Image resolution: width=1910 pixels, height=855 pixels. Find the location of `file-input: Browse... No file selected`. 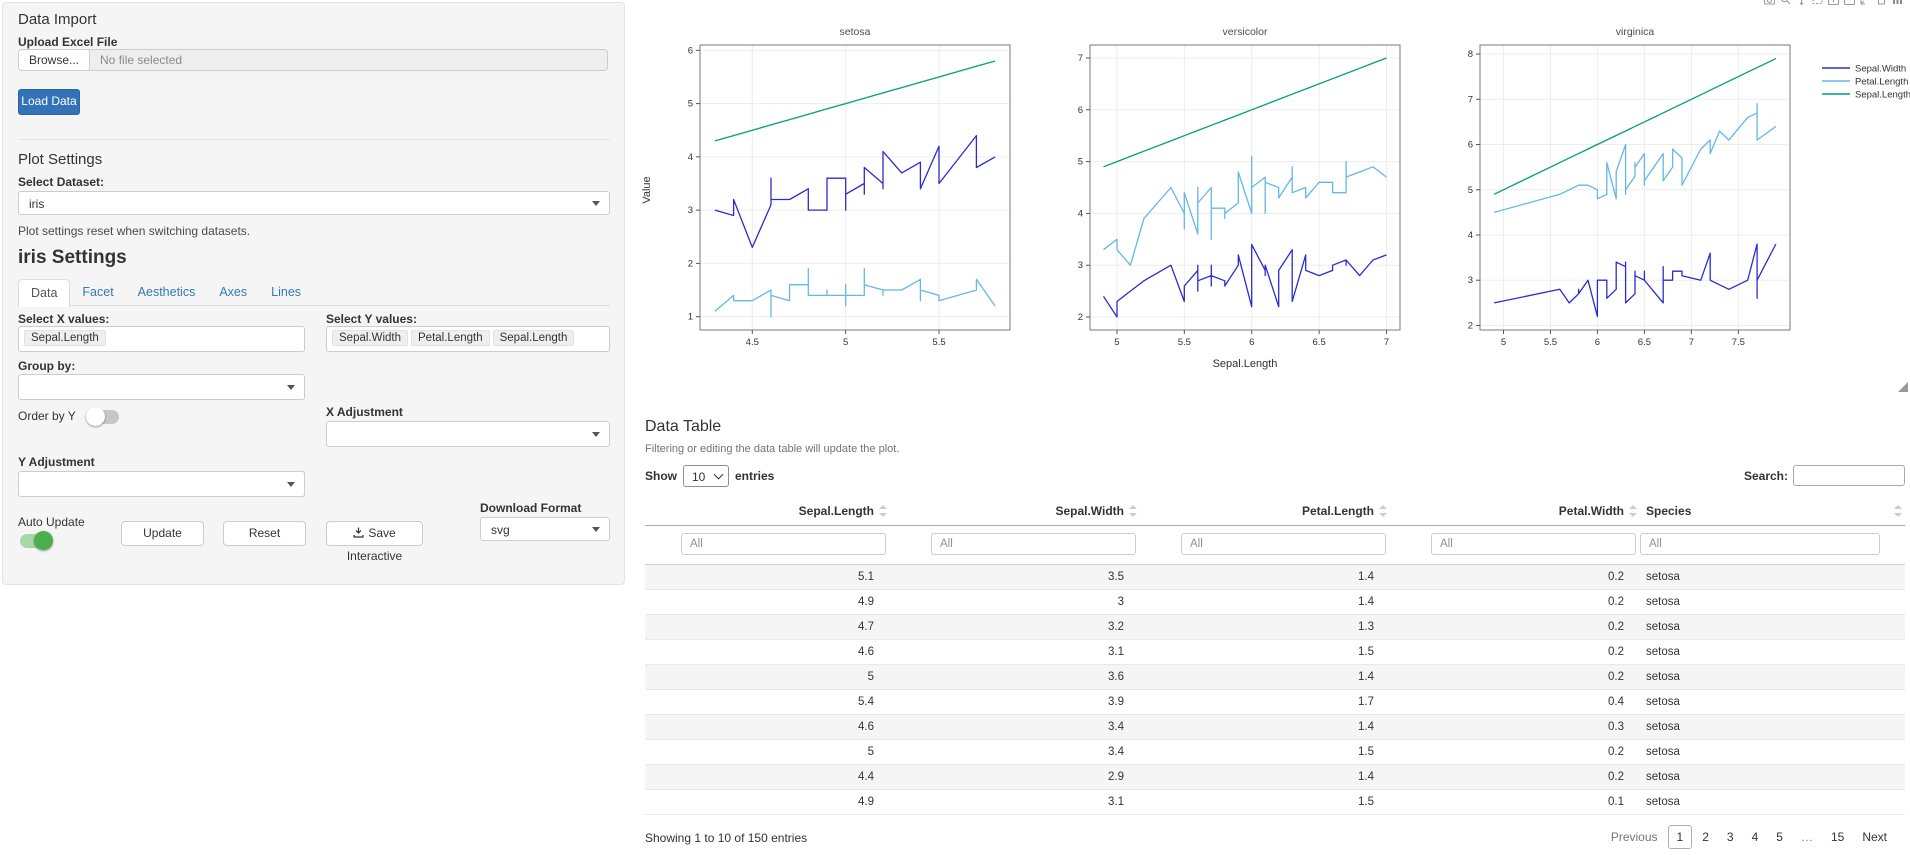

file-input: Browse... No file selected is located at coordinates (313, 60).